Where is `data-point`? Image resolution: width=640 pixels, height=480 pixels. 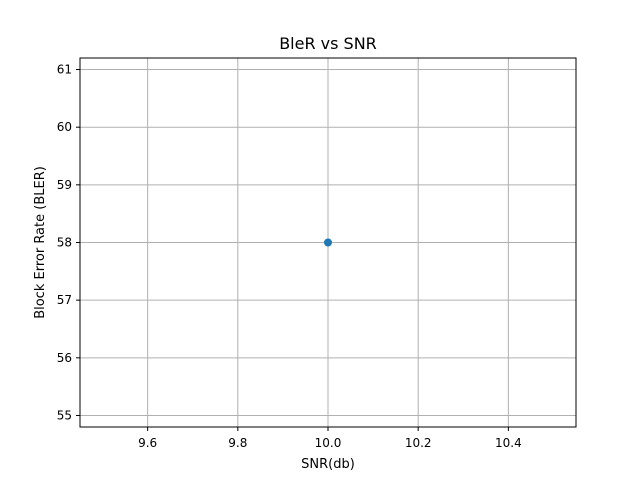 data-point is located at coordinates (328, 242).